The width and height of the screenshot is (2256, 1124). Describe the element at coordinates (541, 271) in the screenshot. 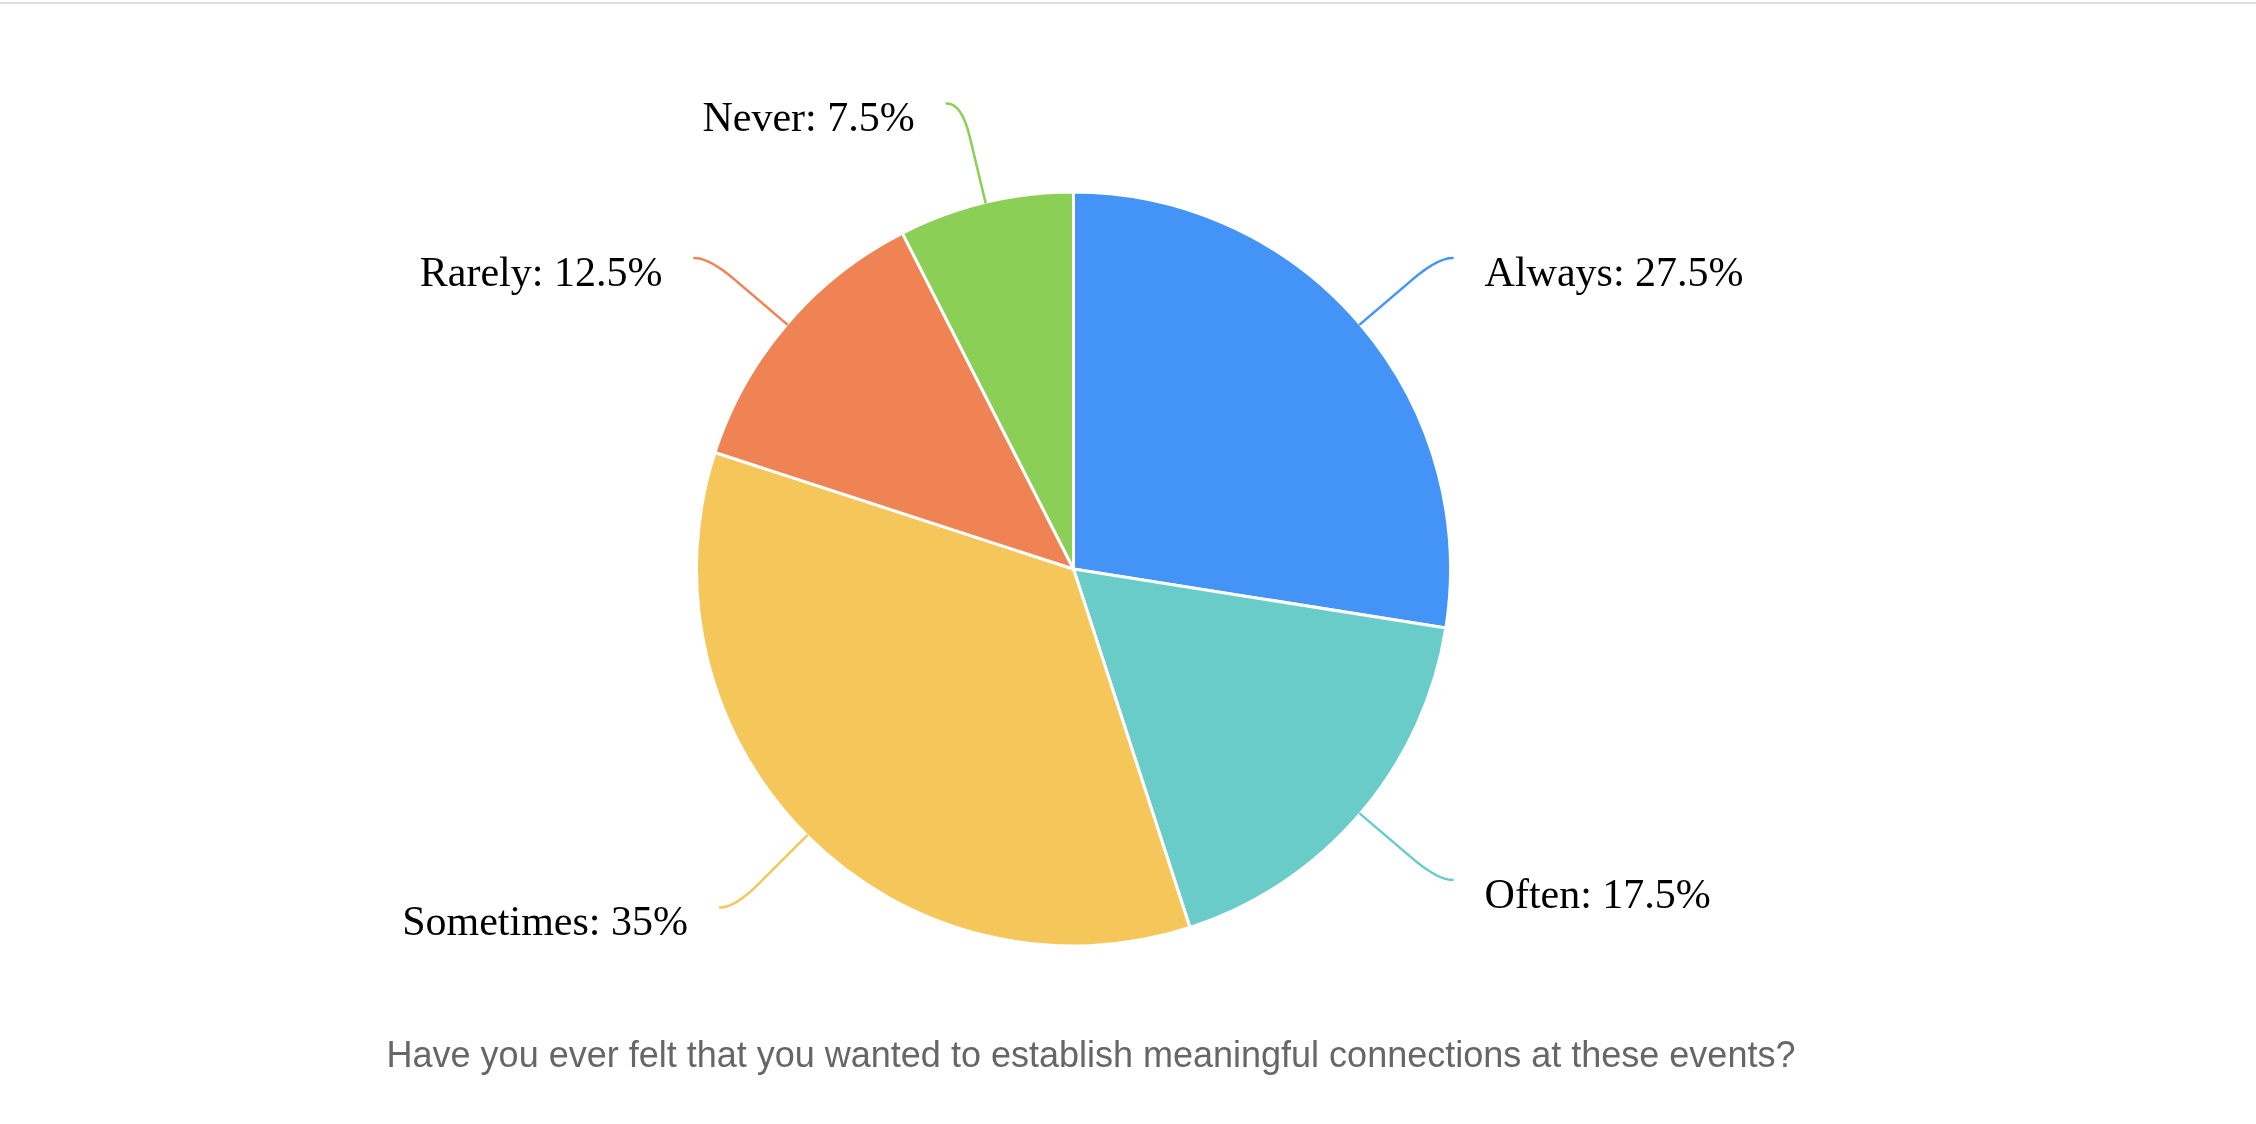

I see `slice-label: Rarely: 12.5%` at that location.